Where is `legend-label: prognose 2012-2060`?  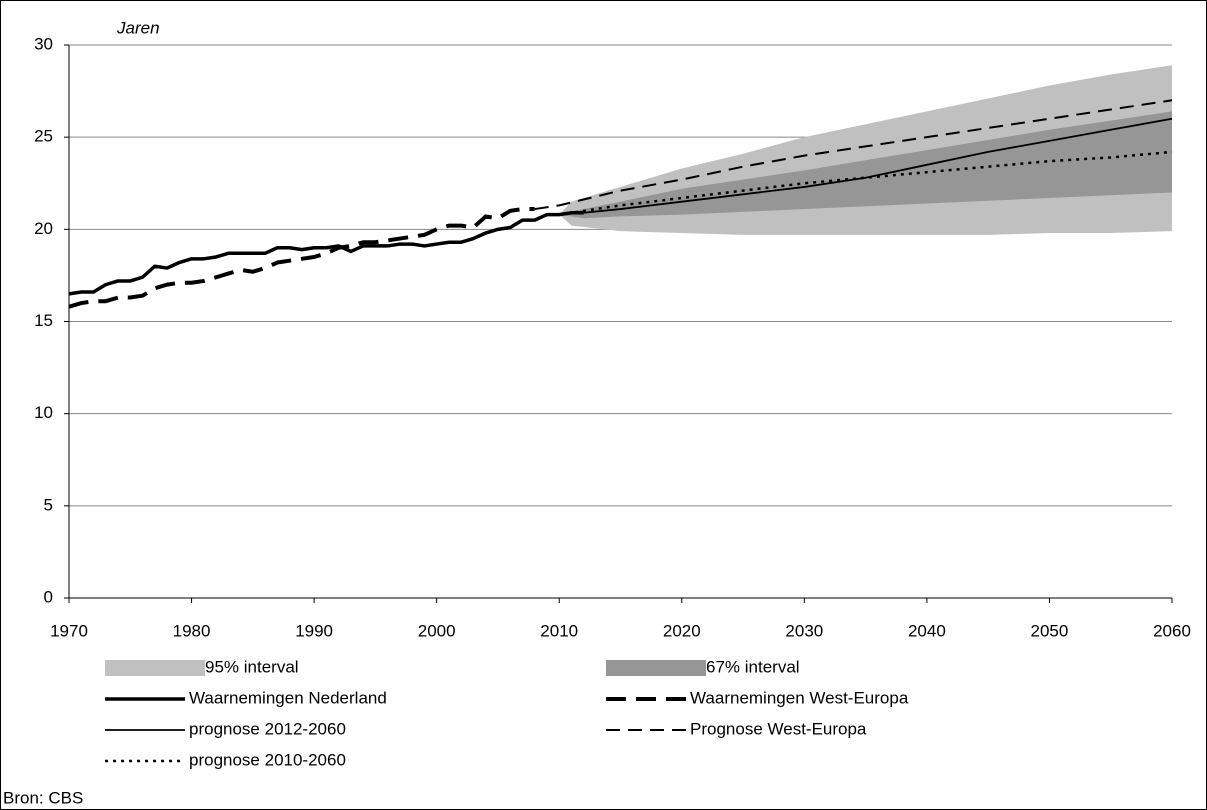
legend-label: prognose 2012-2060 is located at coordinates (267, 728).